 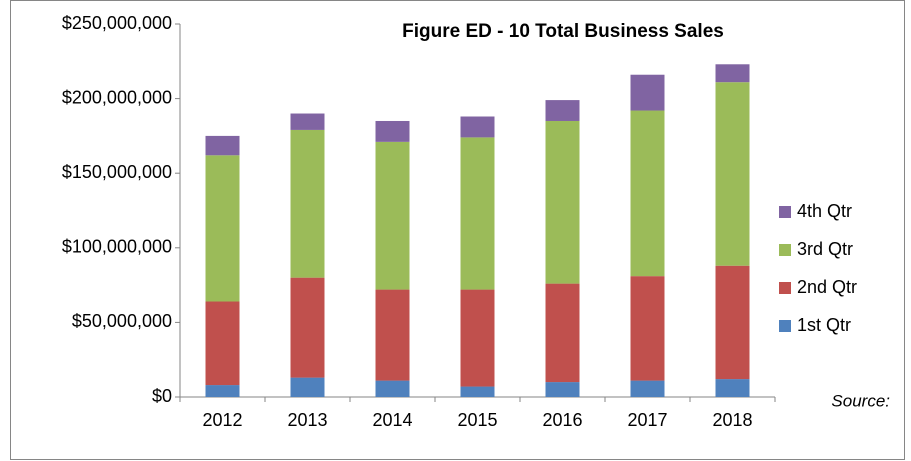 What do you see at coordinates (732, 420) in the screenshot?
I see `x-tick-label: 2018` at bounding box center [732, 420].